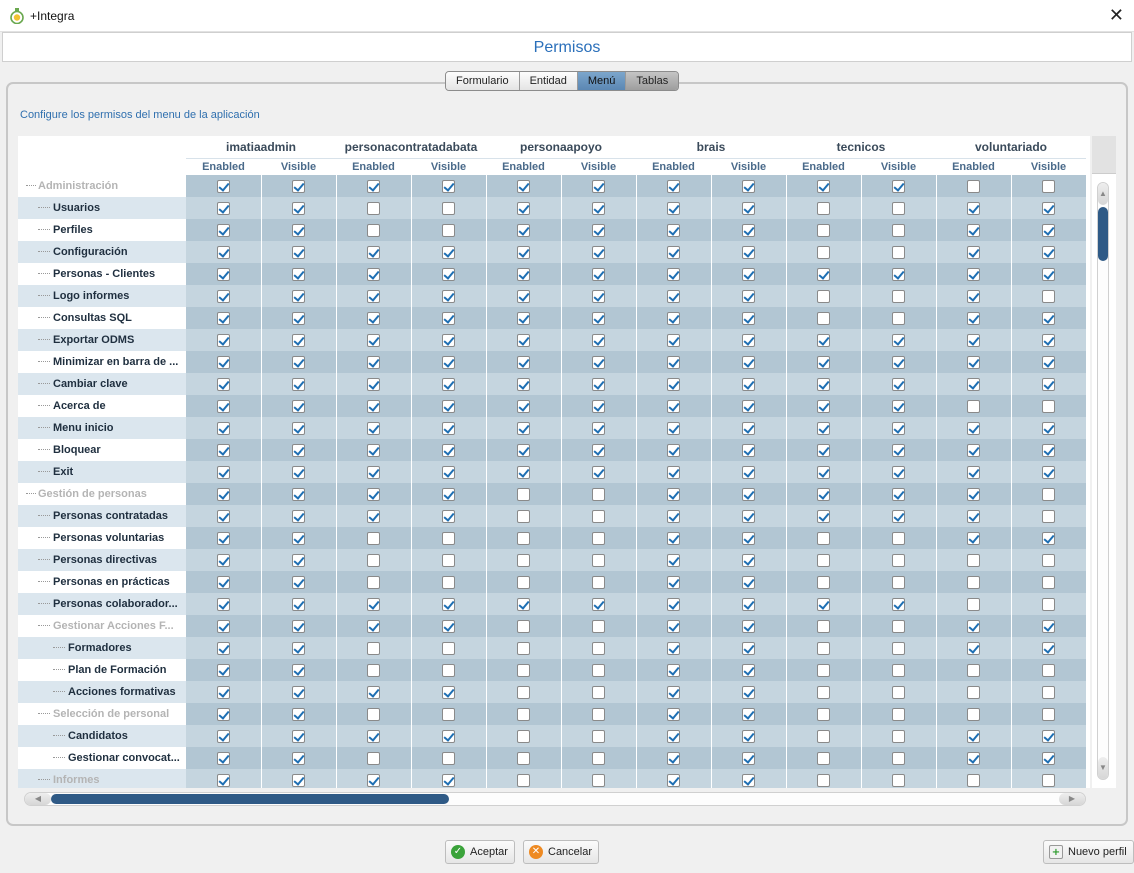  What do you see at coordinates (102, 582) in the screenshot?
I see `menu-item-name: Personas en prácticas` at bounding box center [102, 582].